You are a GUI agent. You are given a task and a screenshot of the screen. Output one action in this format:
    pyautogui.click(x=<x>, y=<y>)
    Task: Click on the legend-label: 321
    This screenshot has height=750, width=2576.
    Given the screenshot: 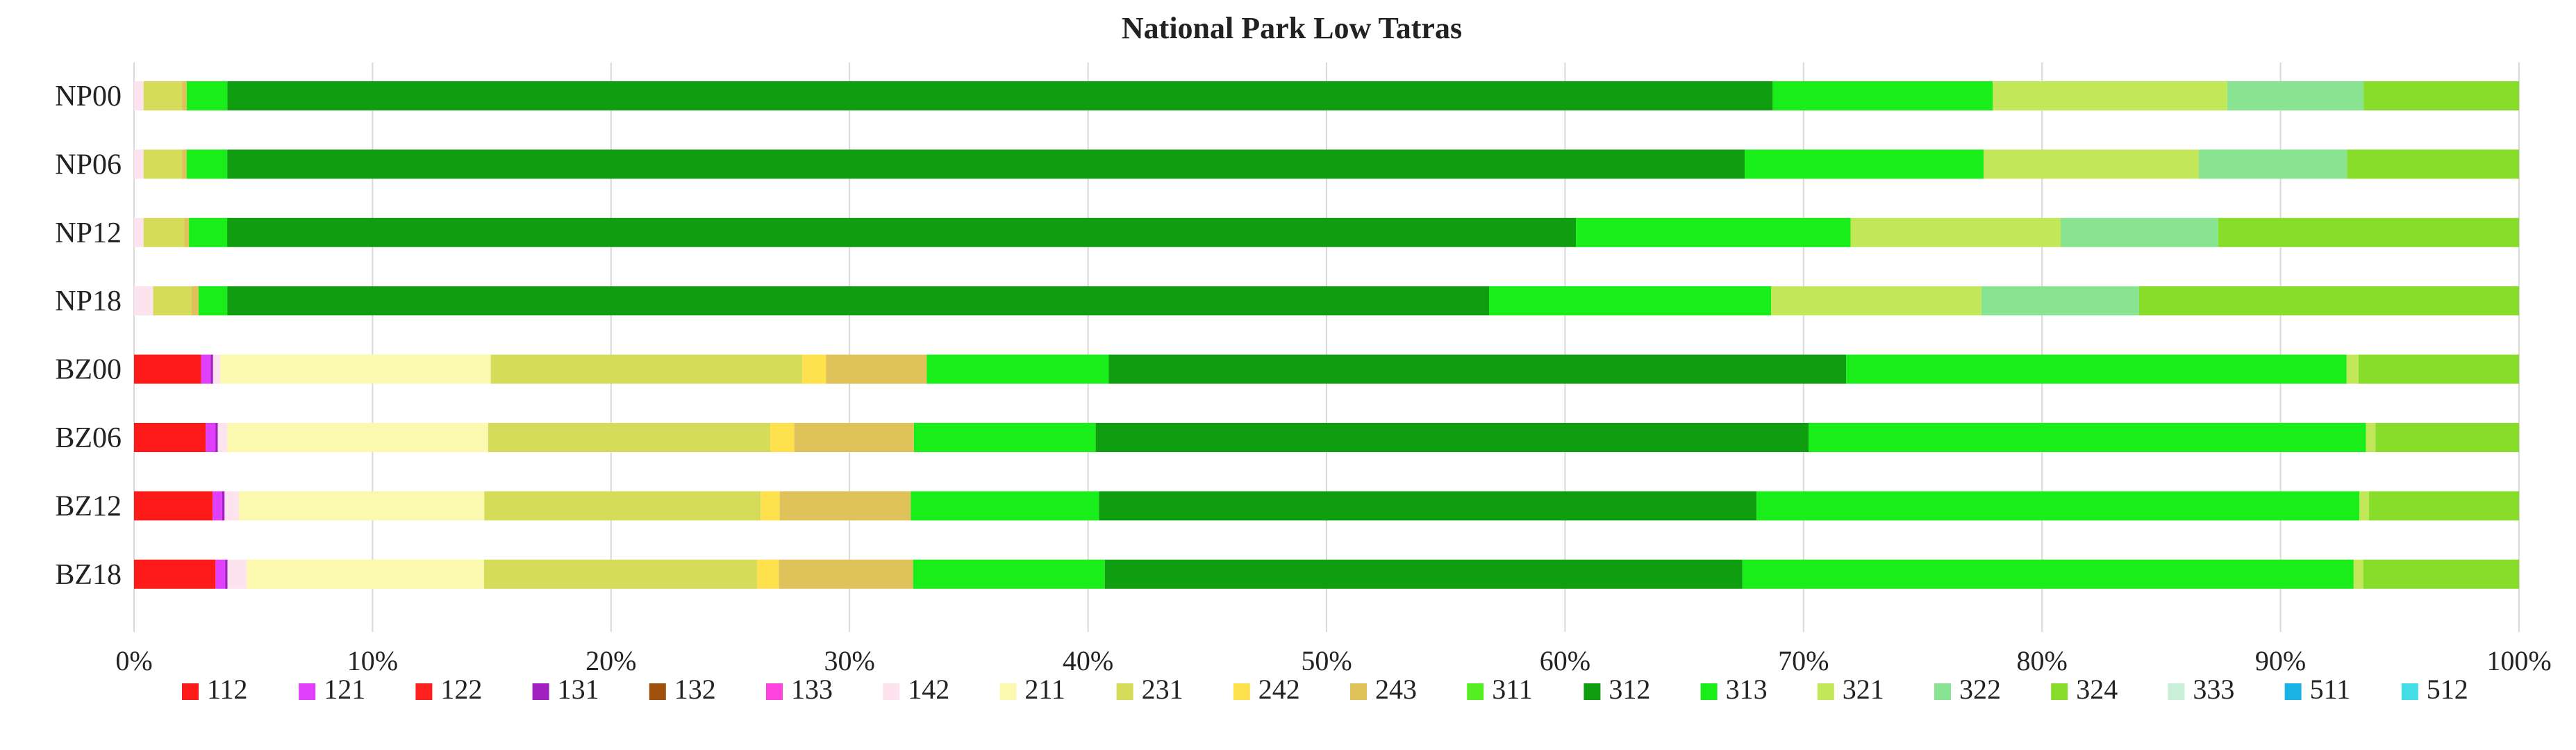 What is the action you would take?
    pyautogui.click(x=1863, y=689)
    